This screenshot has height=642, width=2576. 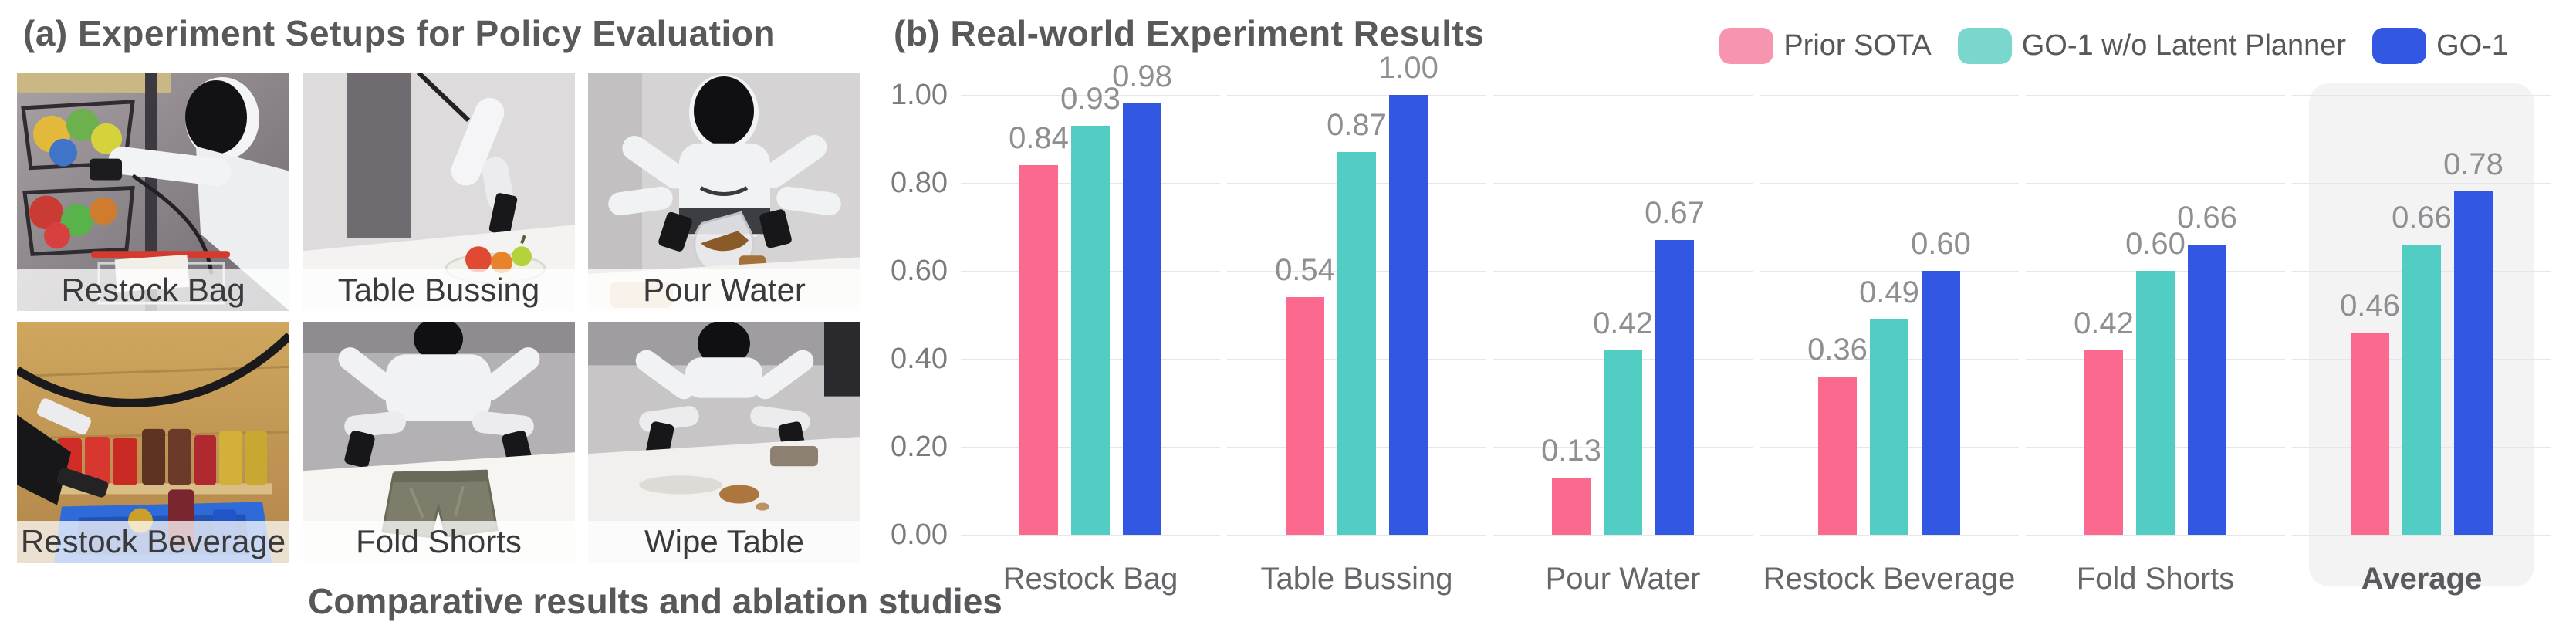 I want to click on category-label-table-bussing: Table Bussing, so click(x=1356, y=579).